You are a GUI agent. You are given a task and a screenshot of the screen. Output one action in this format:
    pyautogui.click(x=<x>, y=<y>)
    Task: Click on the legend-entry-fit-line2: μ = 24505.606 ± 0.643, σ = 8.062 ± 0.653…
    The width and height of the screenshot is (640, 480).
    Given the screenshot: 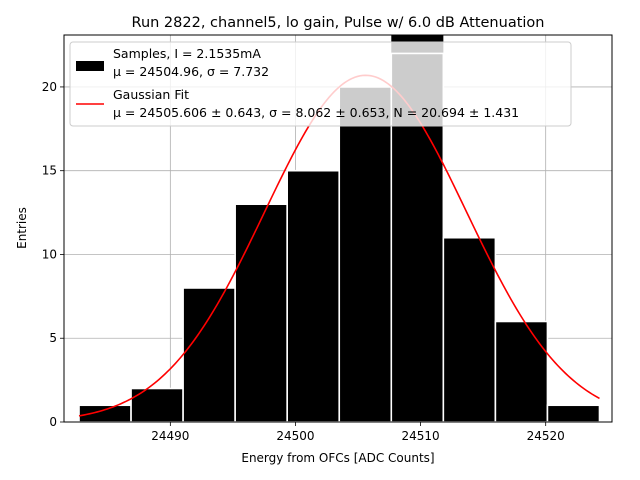 What is the action you would take?
    pyautogui.click(x=316, y=112)
    